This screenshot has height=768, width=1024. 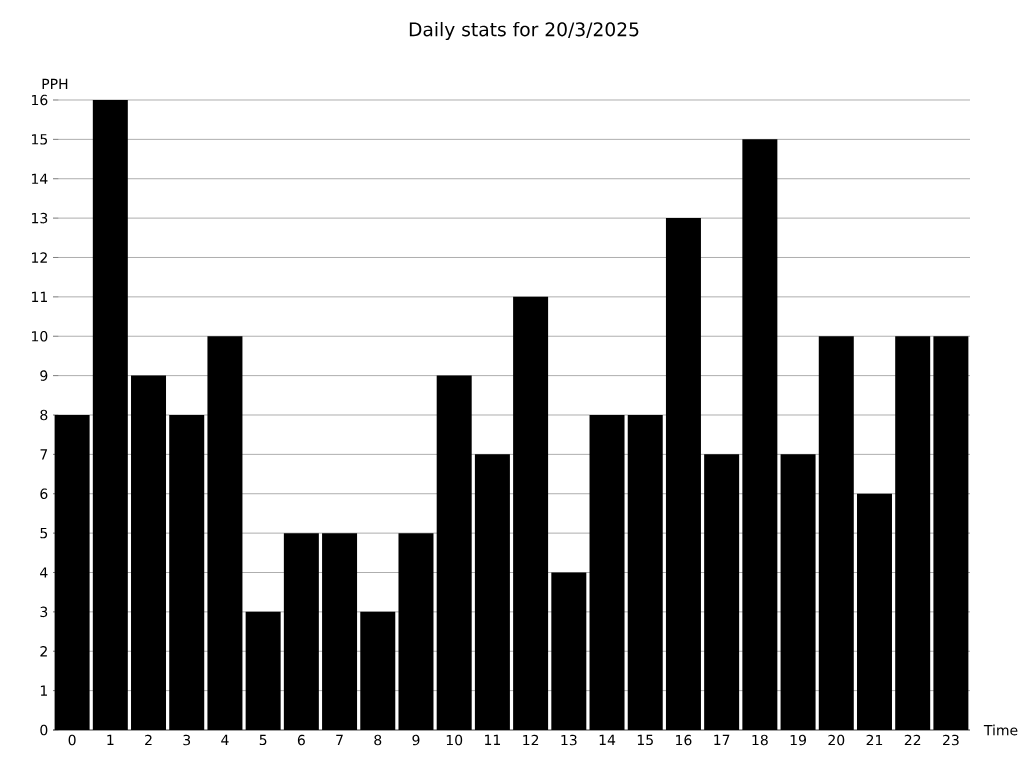 What do you see at coordinates (645, 740) in the screenshot?
I see `x-tick-label: 15` at bounding box center [645, 740].